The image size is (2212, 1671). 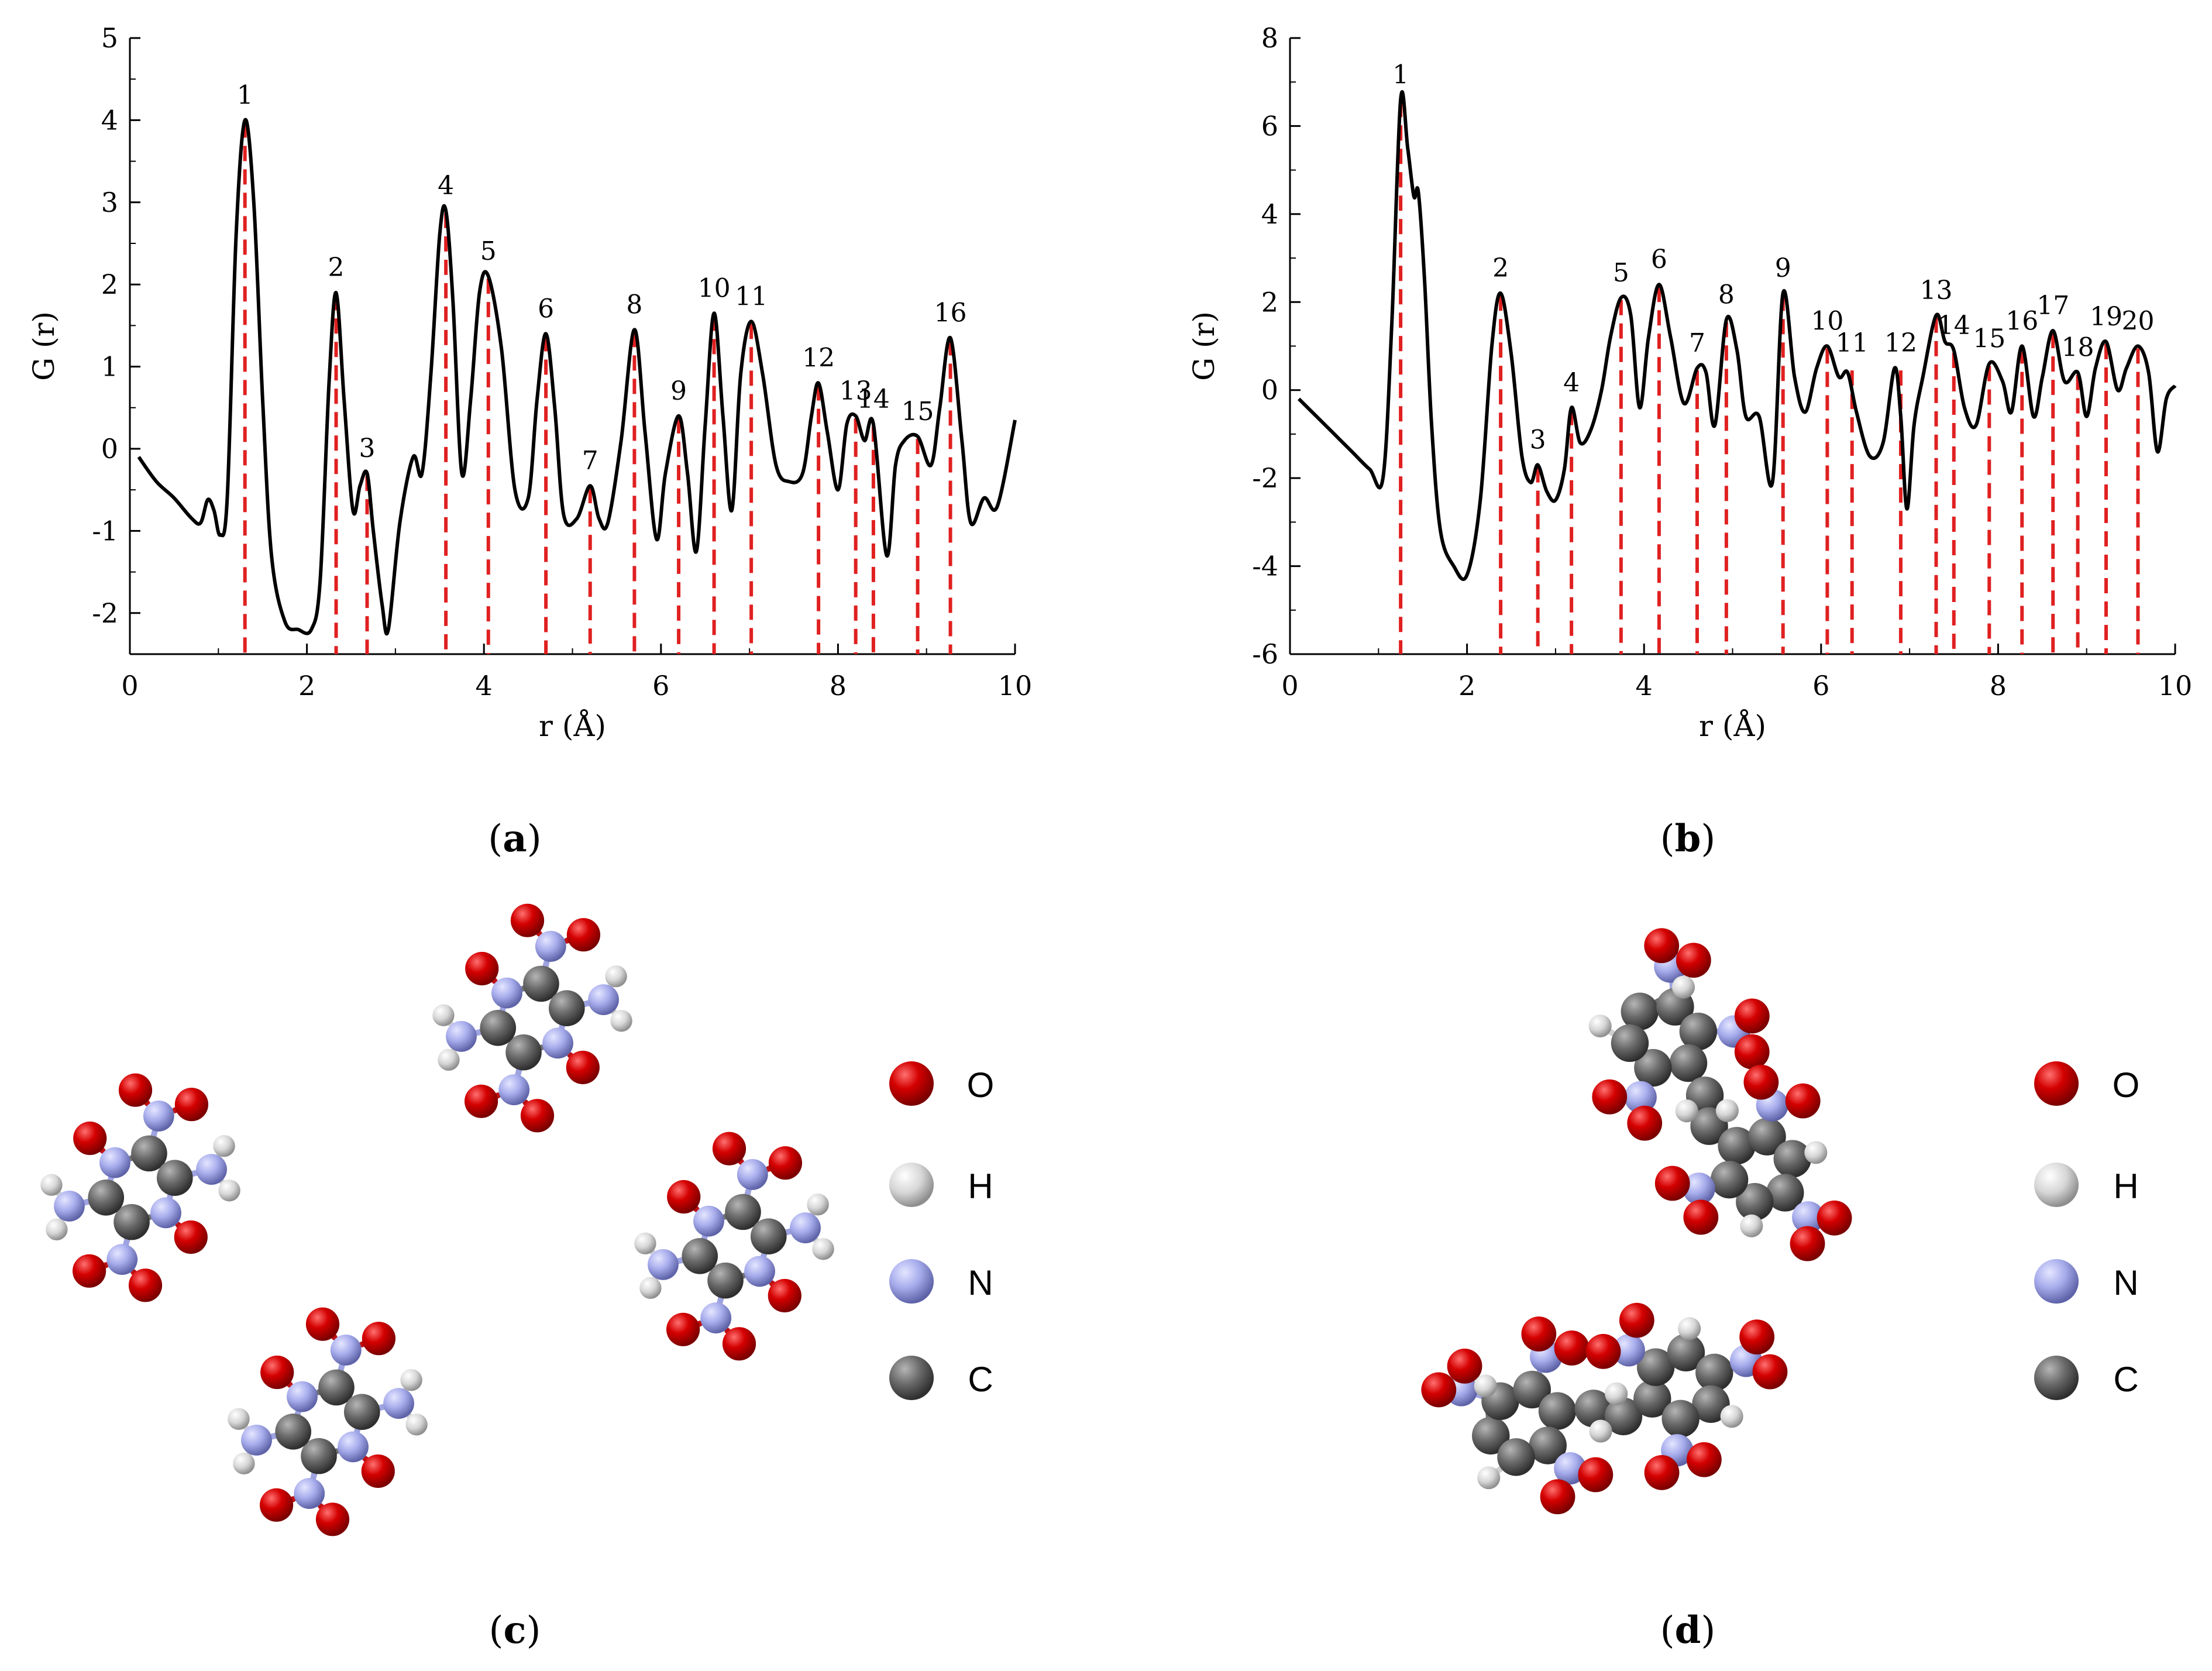 I want to click on chart-b-y-tick-label: -6, so click(x=1265, y=654).